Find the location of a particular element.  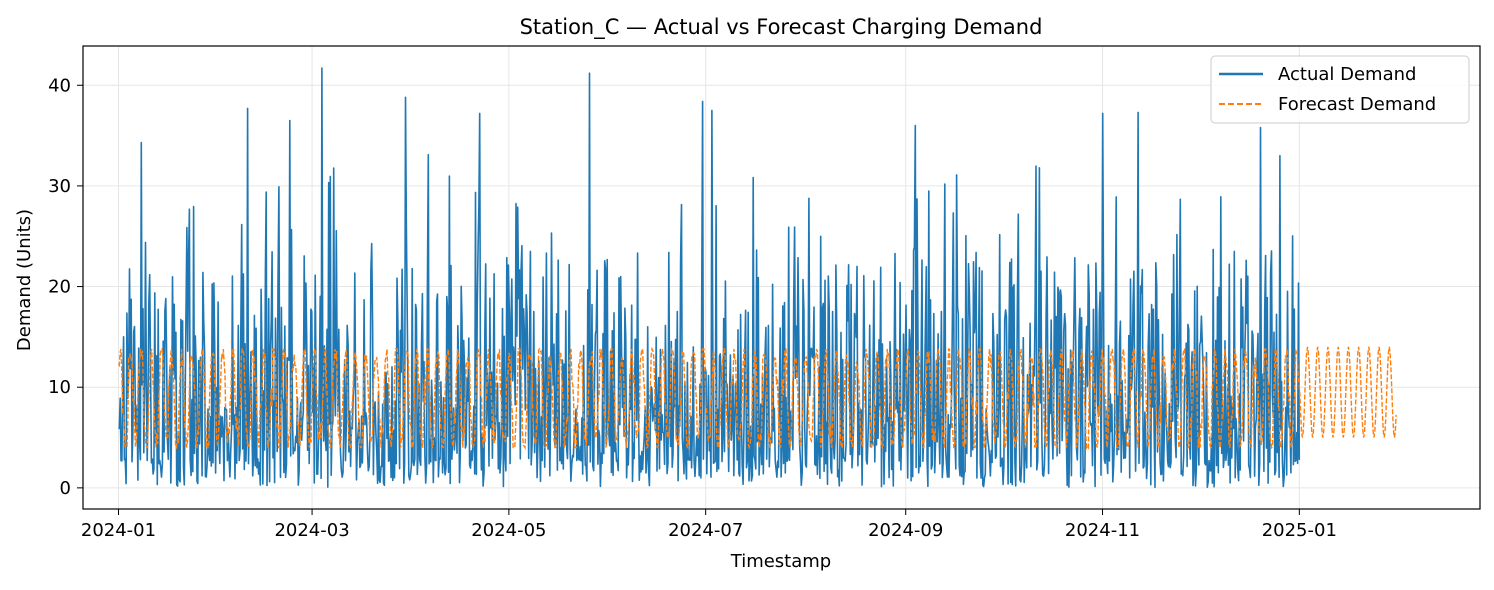

legend-box is located at coordinates (1340, 89).